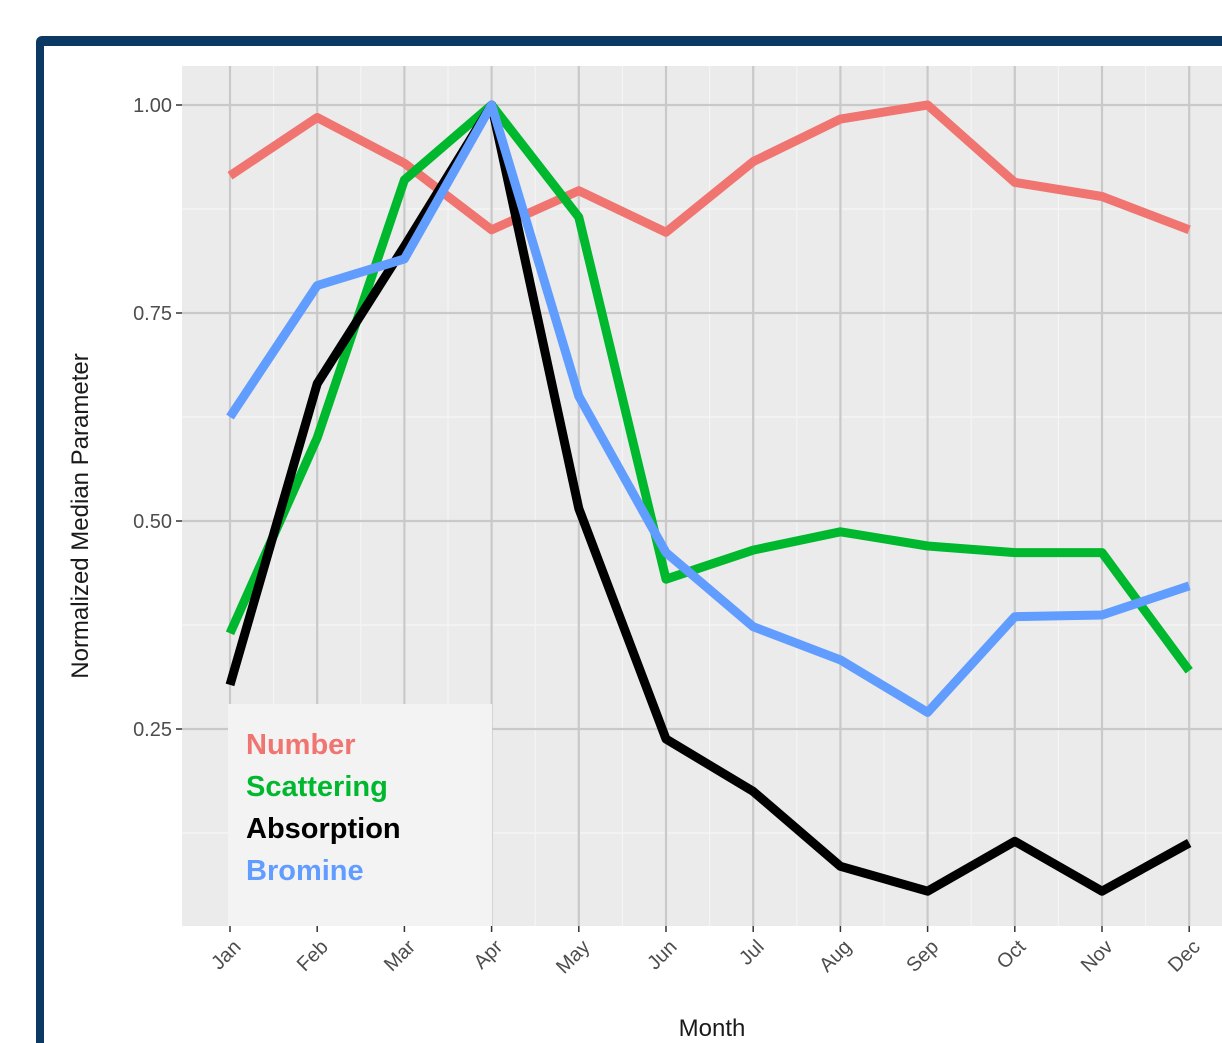 The width and height of the screenshot is (1222, 1043). I want to click on legend-entry-scattering: Scattering, so click(317, 787).